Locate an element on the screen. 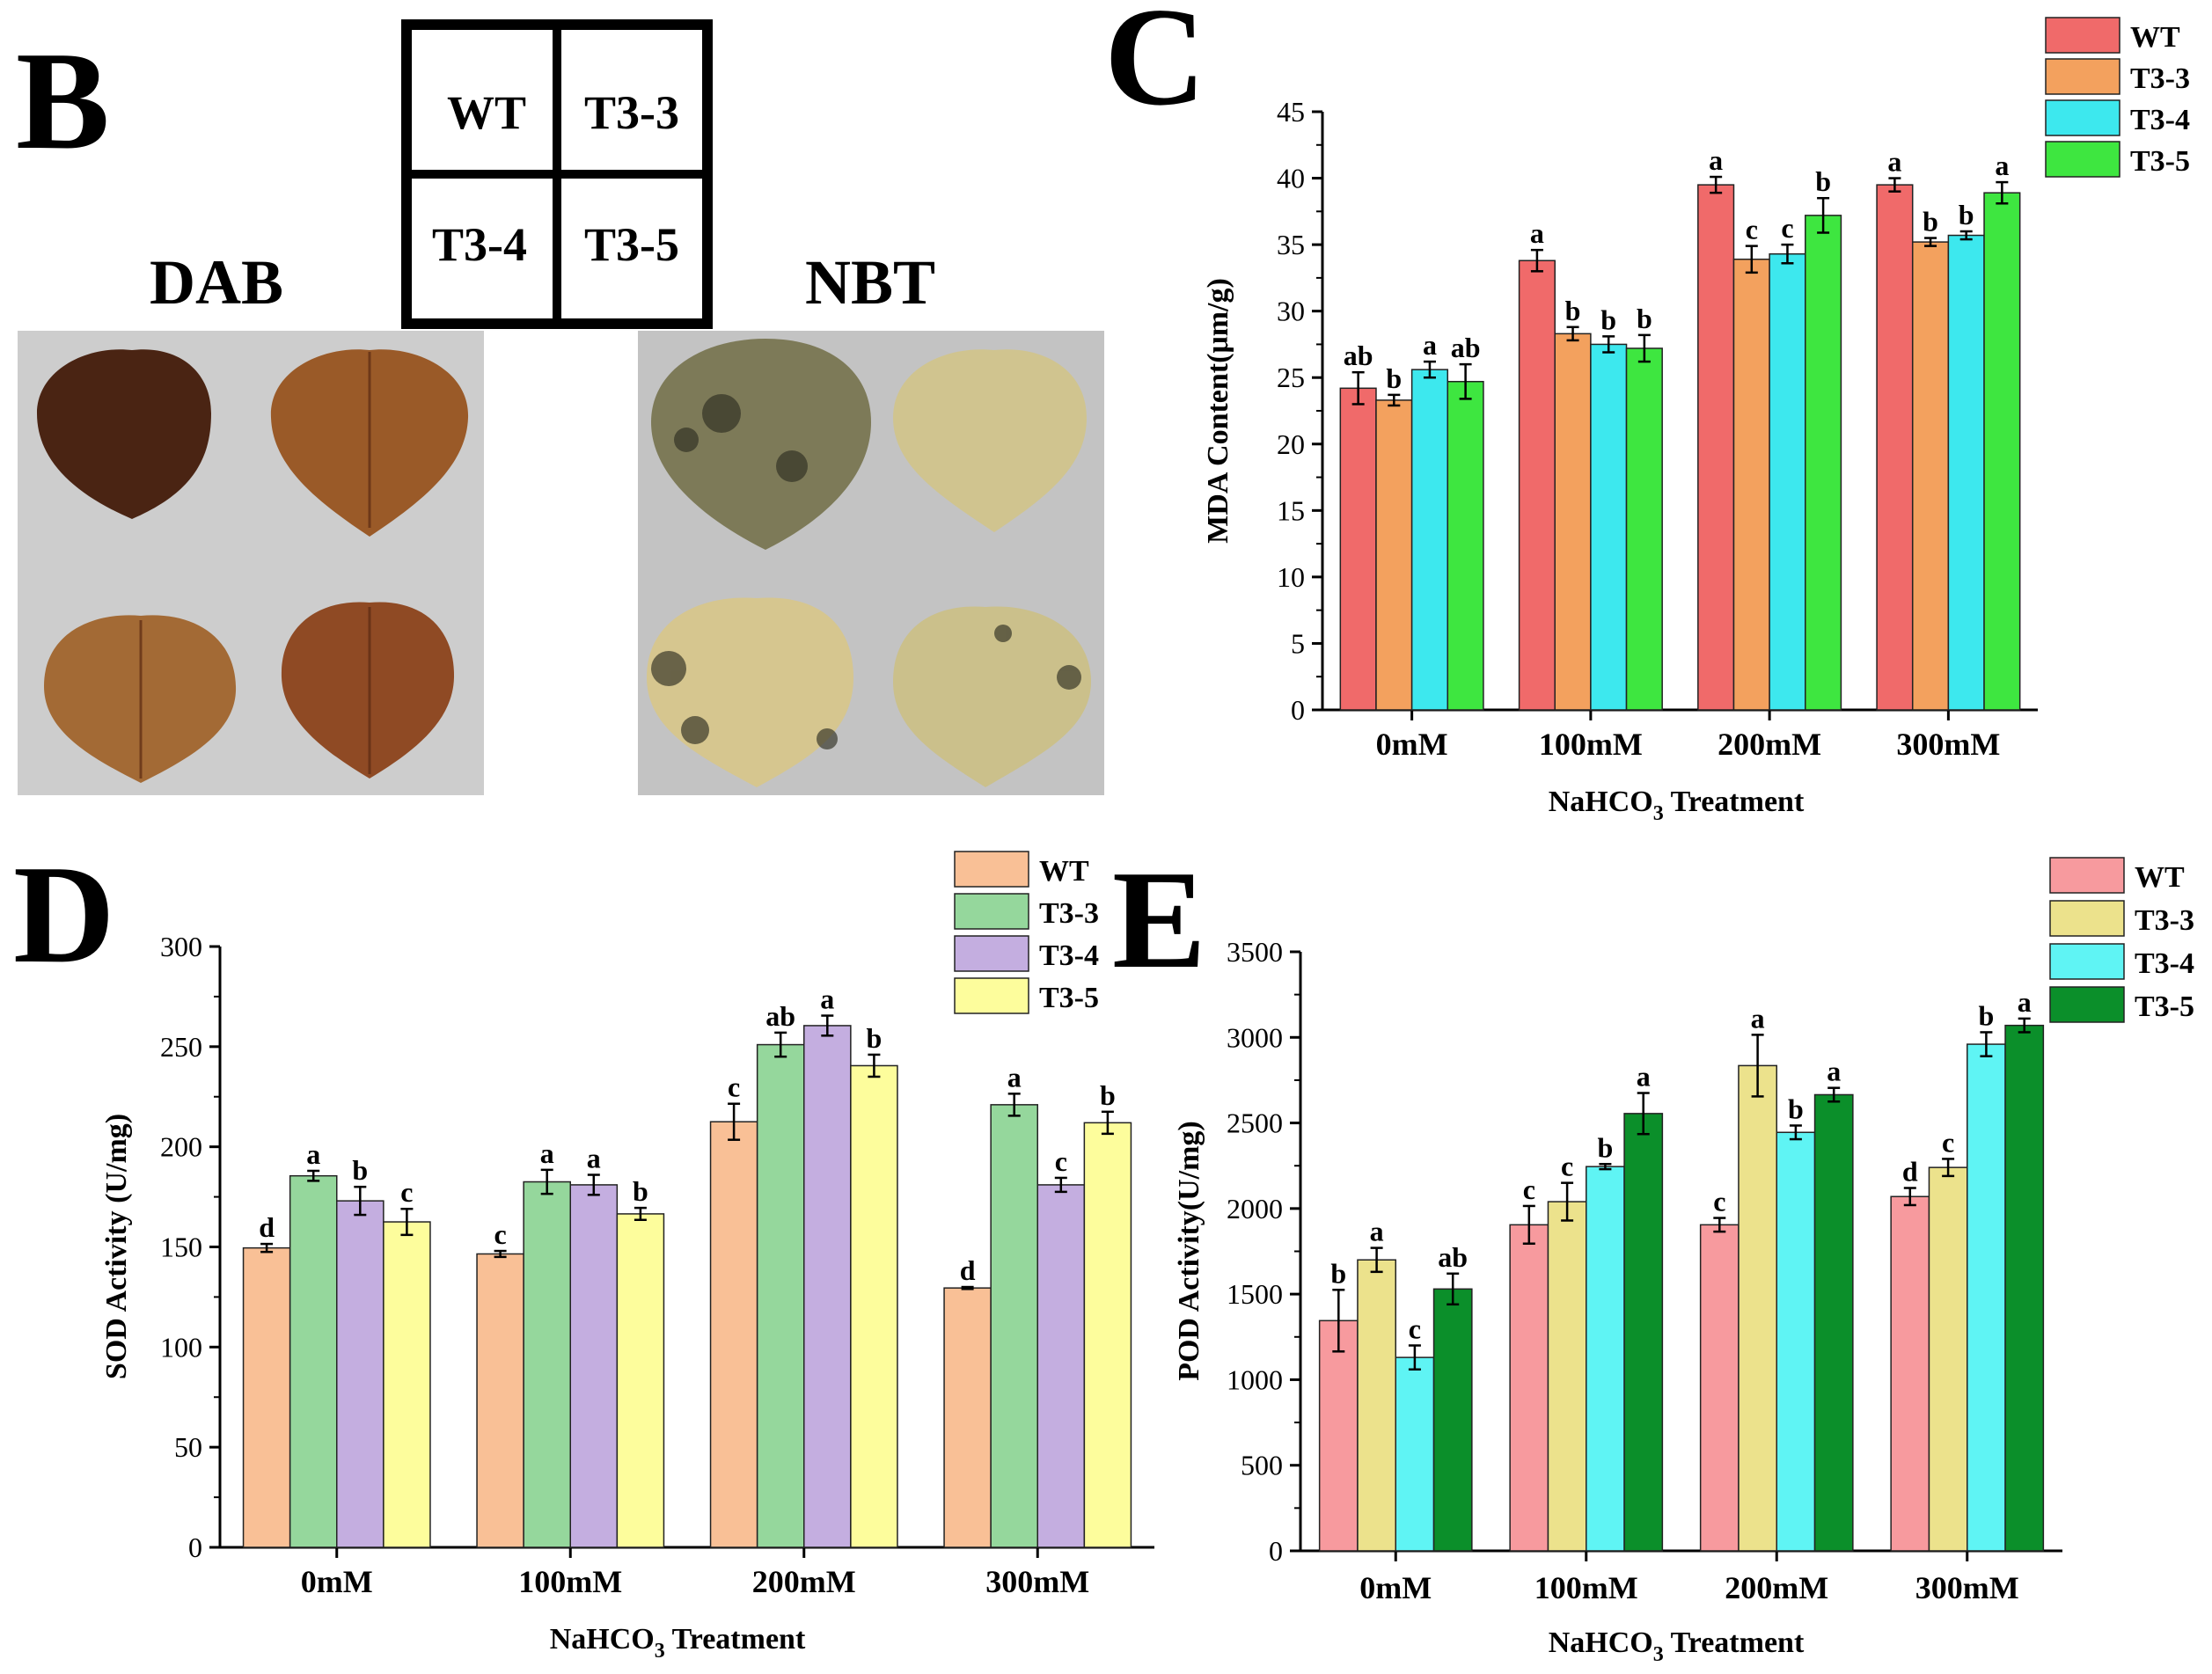 The width and height of the screenshot is (2212, 1674). y-axis-title: MDA Content(μm/g) is located at coordinates (1218, 411).